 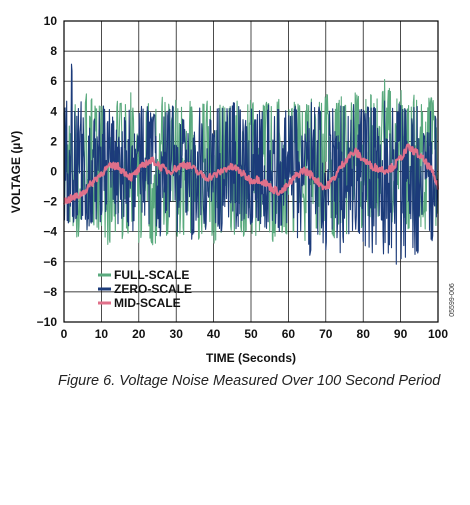 I want to click on figure-code: 05599-006, so click(x=452, y=300).